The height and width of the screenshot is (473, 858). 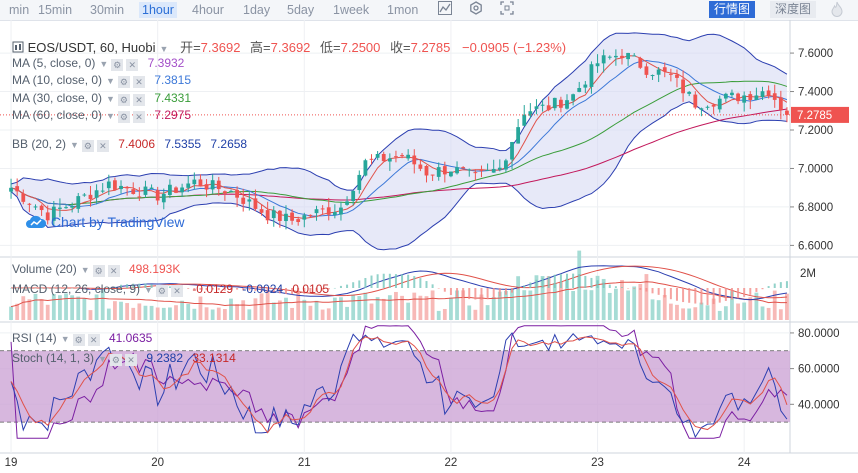 I want to click on line-chart-icon, so click(x=445, y=10).